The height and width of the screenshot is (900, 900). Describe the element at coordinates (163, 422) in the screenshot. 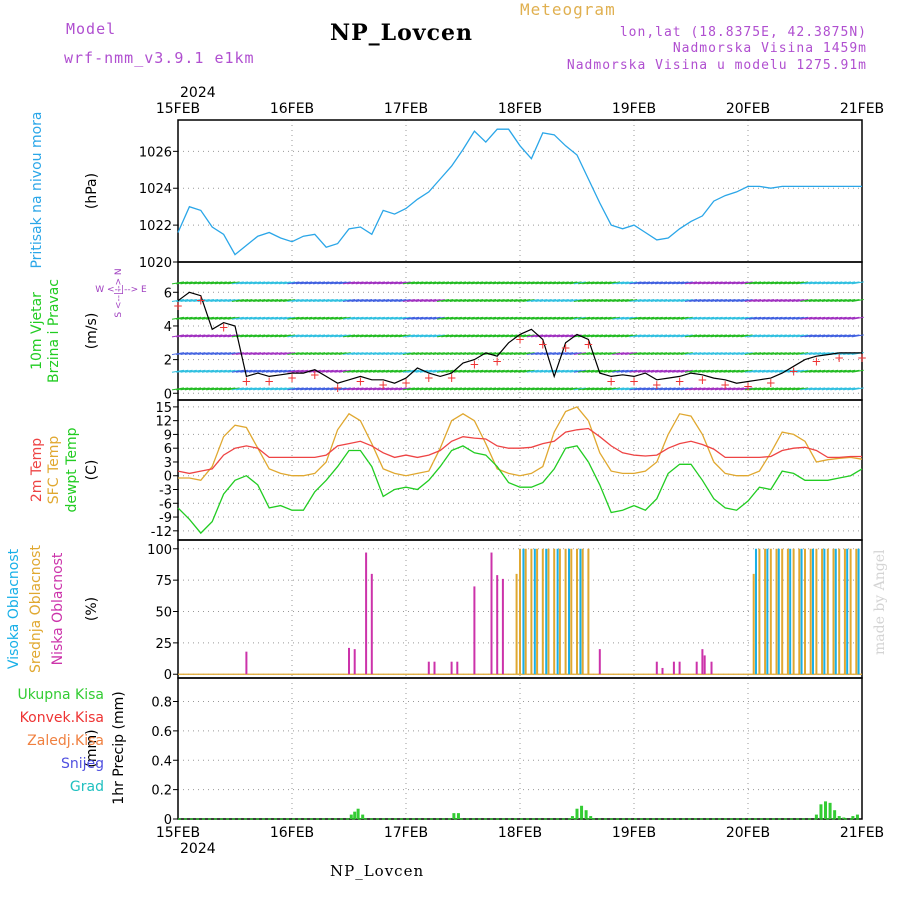

I see `y-tick-label: 12` at that location.